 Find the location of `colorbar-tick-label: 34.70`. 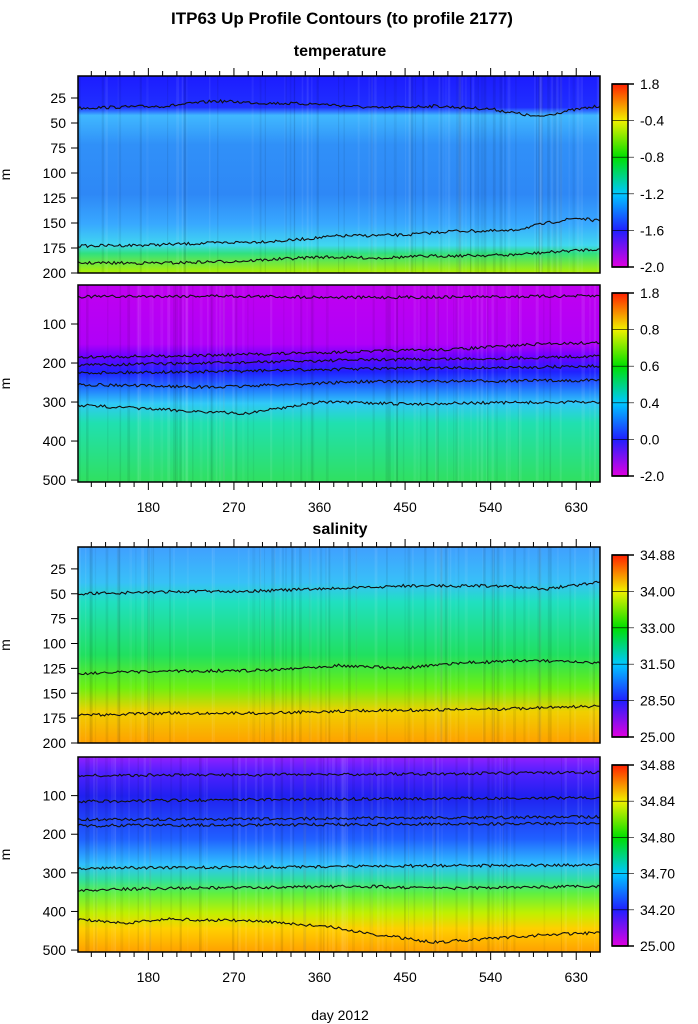

colorbar-tick-label: 34.70 is located at coordinates (657, 874).